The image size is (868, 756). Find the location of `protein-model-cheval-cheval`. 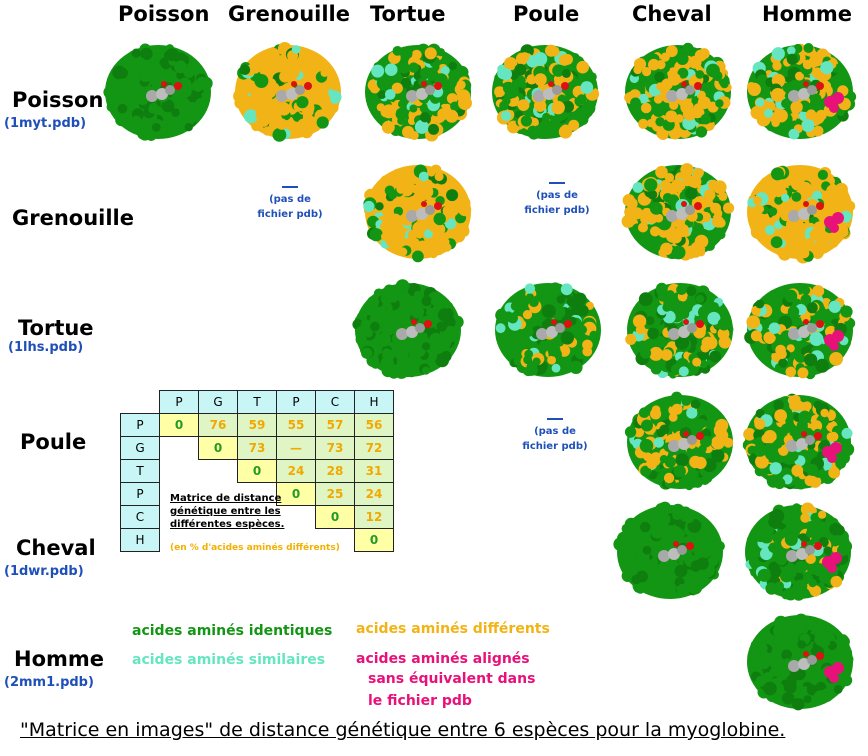

protein-model-cheval-cheval is located at coordinates (669, 550).